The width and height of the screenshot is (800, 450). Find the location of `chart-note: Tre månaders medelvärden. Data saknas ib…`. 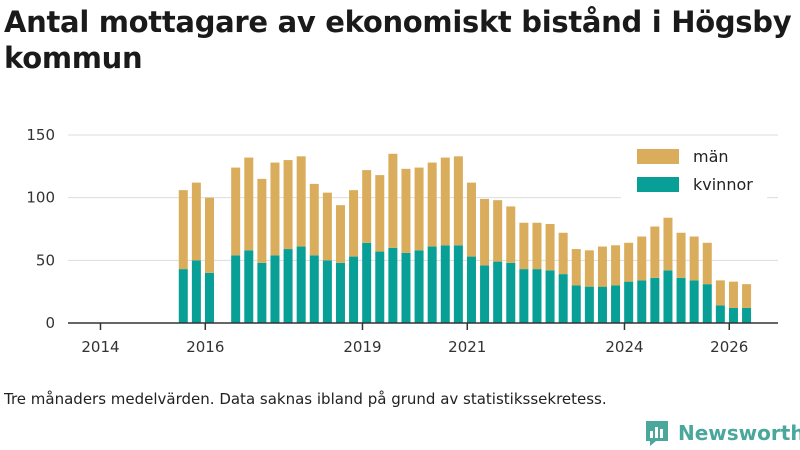

chart-note: Tre månaders medelvärden. Data saknas ib… is located at coordinates (305, 399).